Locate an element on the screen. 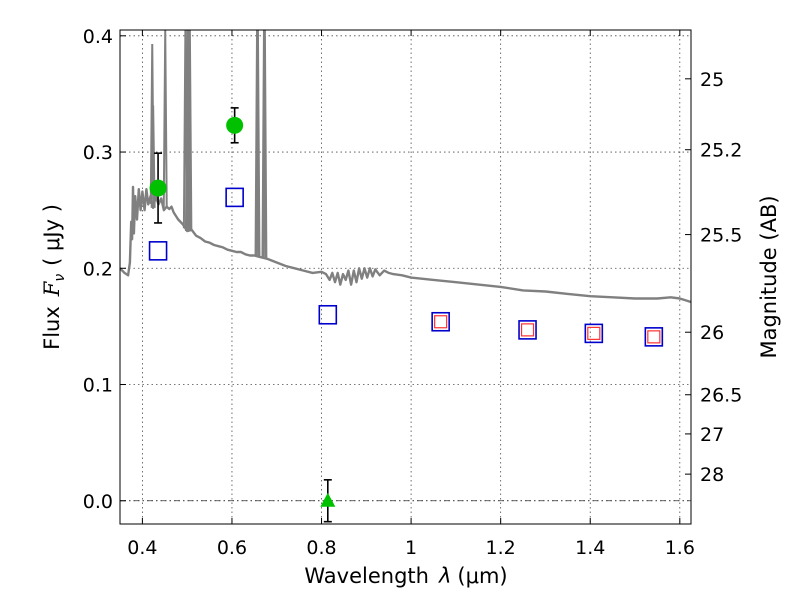 This screenshot has width=800, height=600. y2-tick-label: 27 is located at coordinates (712, 435).